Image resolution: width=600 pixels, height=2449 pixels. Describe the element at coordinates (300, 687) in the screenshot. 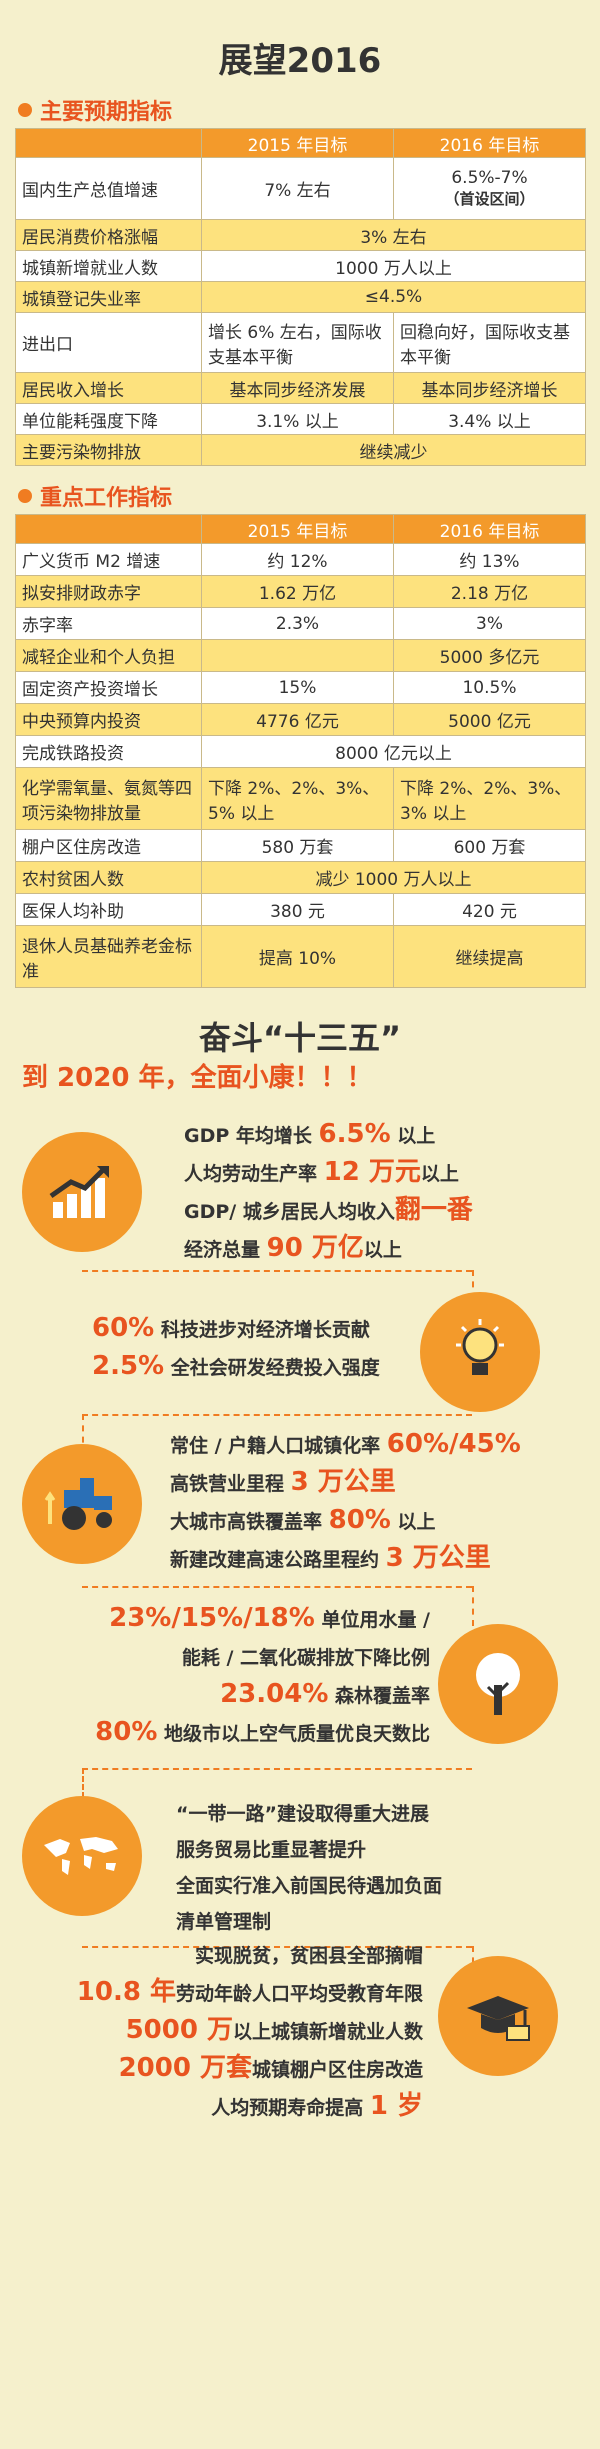

I see `table-row: 固定资产投资增长 15% 10.5%` at that location.